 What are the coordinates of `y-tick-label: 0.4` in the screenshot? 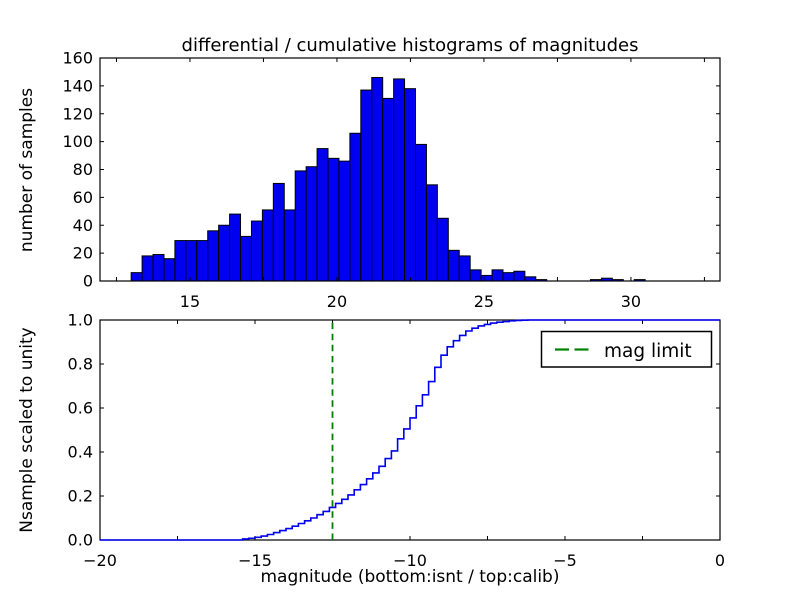 It's located at (80, 452).